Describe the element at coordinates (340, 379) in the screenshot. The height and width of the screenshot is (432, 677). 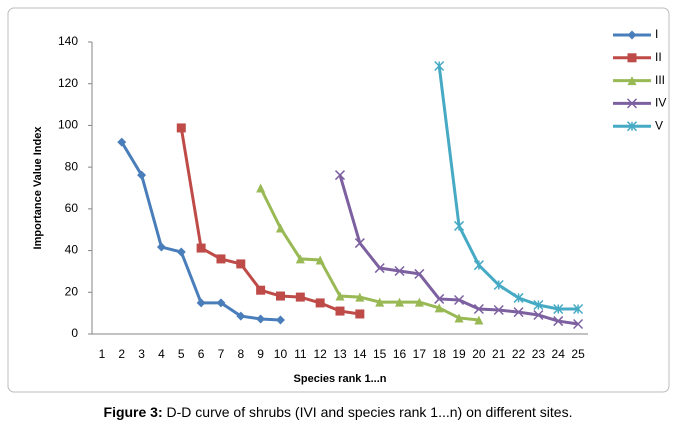
I see `x-axis-title: Species rank 1...n` at that location.